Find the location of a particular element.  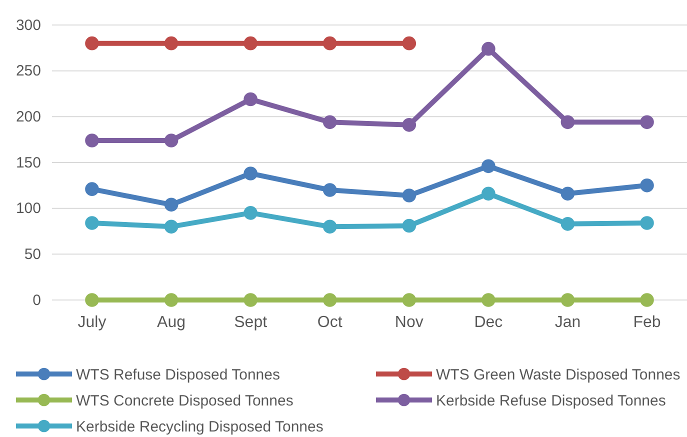

y-tick-label: 300 is located at coordinates (28, 25).